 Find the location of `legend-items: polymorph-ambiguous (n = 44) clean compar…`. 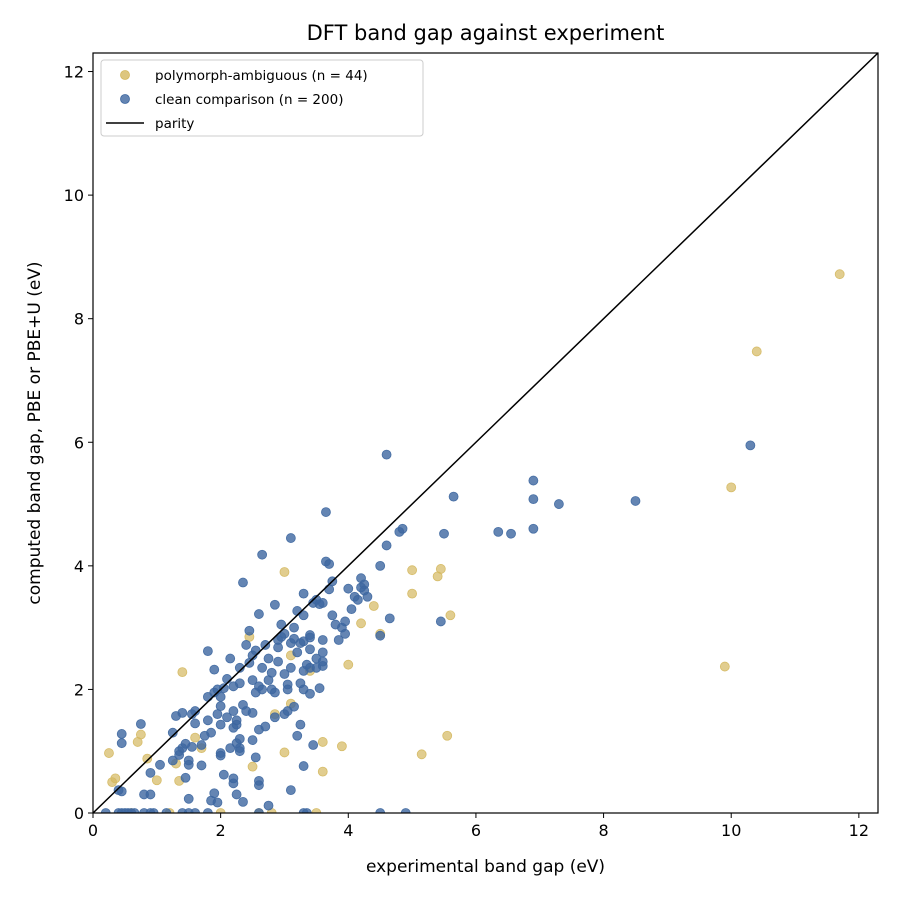

legend-items: polymorph-ambiguous (n = 44) clean compar… is located at coordinates (237, 100).